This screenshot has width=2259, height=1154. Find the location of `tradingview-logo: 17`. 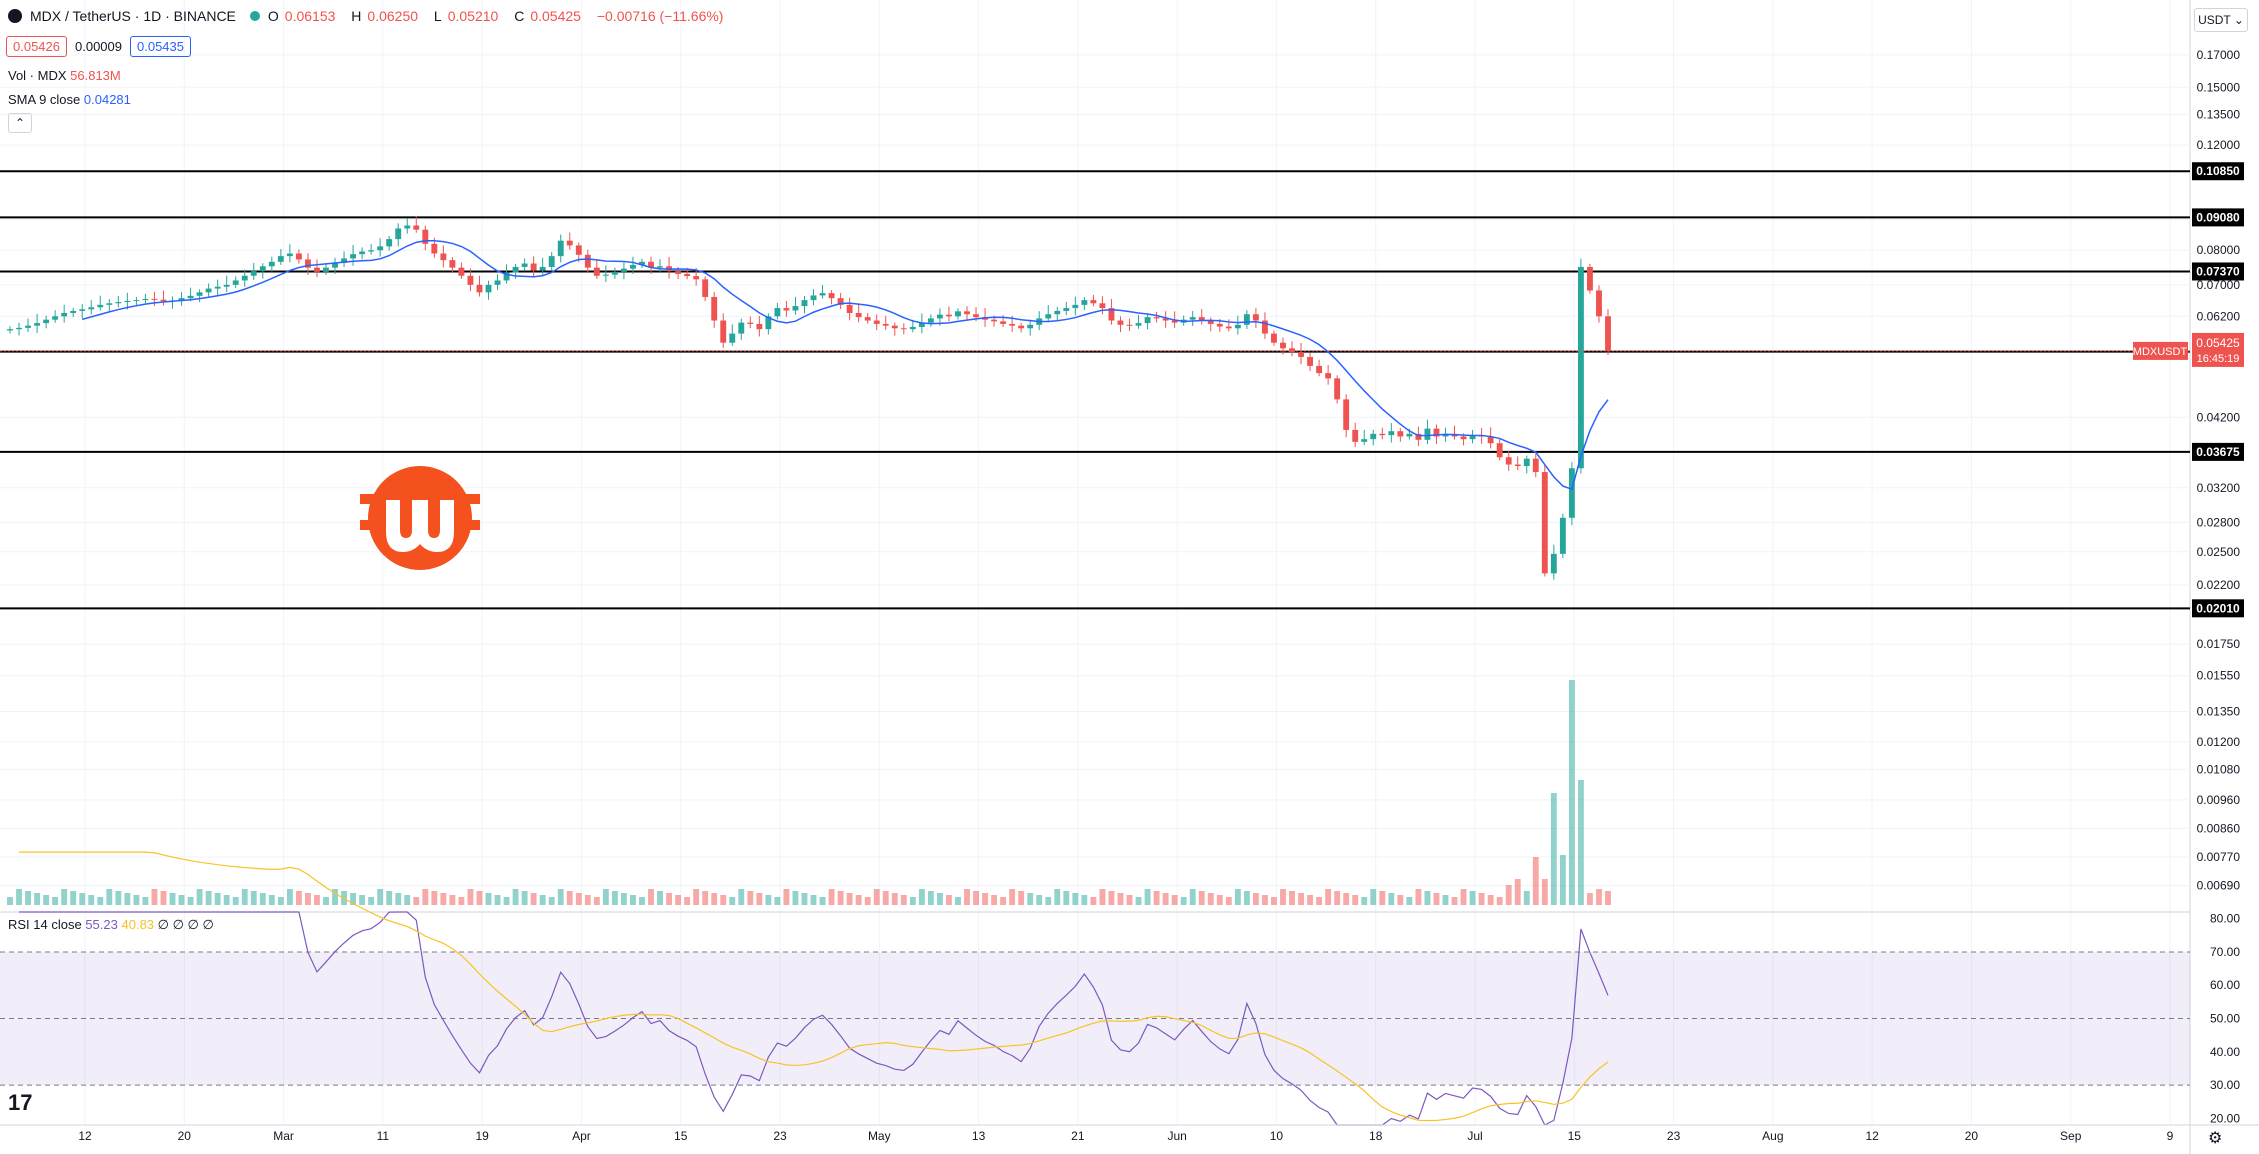

tradingview-logo: 17 is located at coordinates (20, 1102).